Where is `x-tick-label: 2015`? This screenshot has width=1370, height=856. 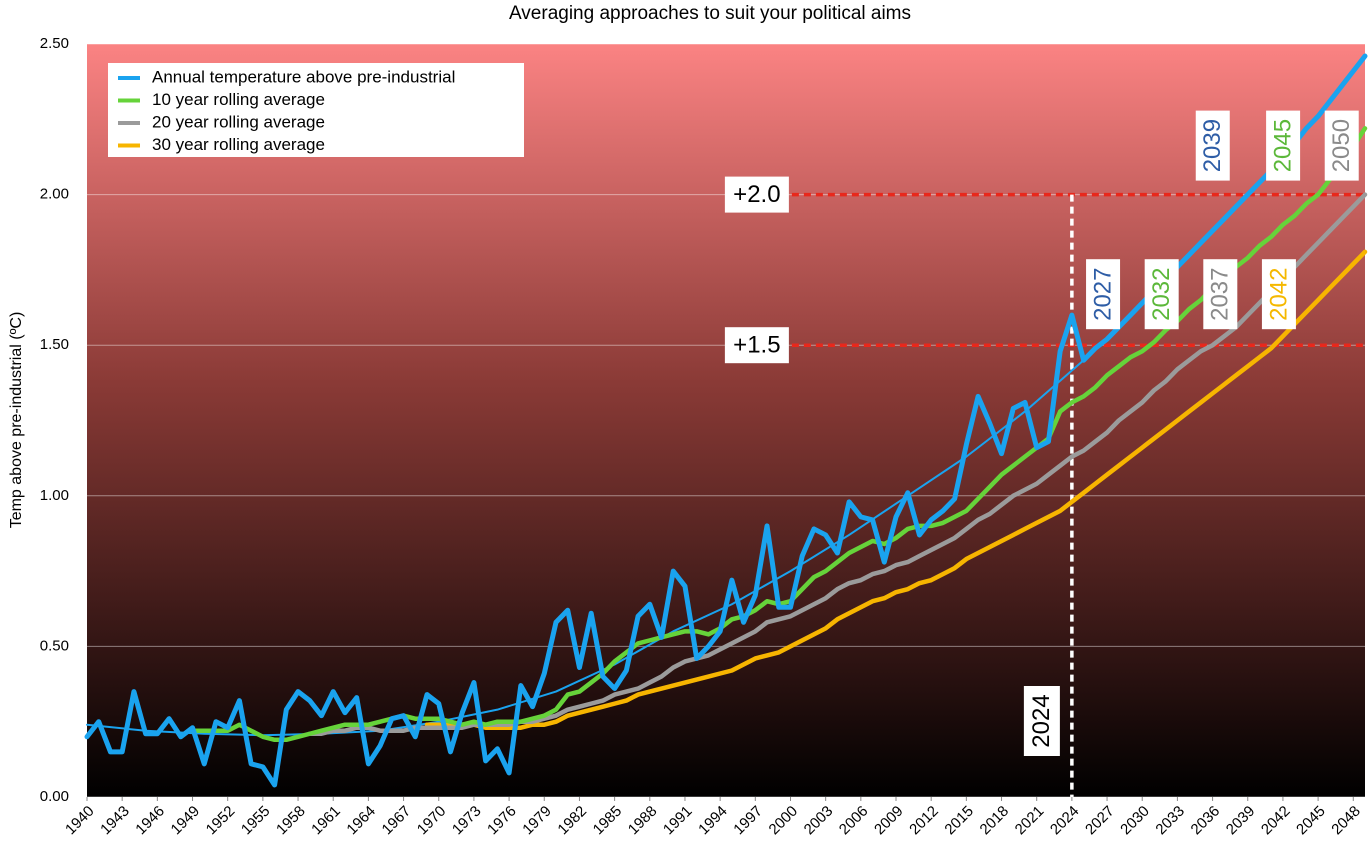
x-tick-label: 2015 is located at coordinates (959, 821).